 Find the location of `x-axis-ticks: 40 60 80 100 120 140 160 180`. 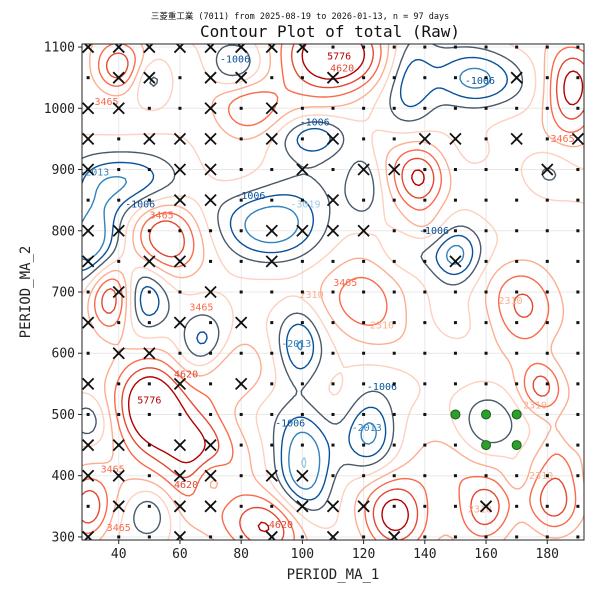

x-axis-ticks: 40 60 80 100 120 140 160 180 is located at coordinates (335, 551).